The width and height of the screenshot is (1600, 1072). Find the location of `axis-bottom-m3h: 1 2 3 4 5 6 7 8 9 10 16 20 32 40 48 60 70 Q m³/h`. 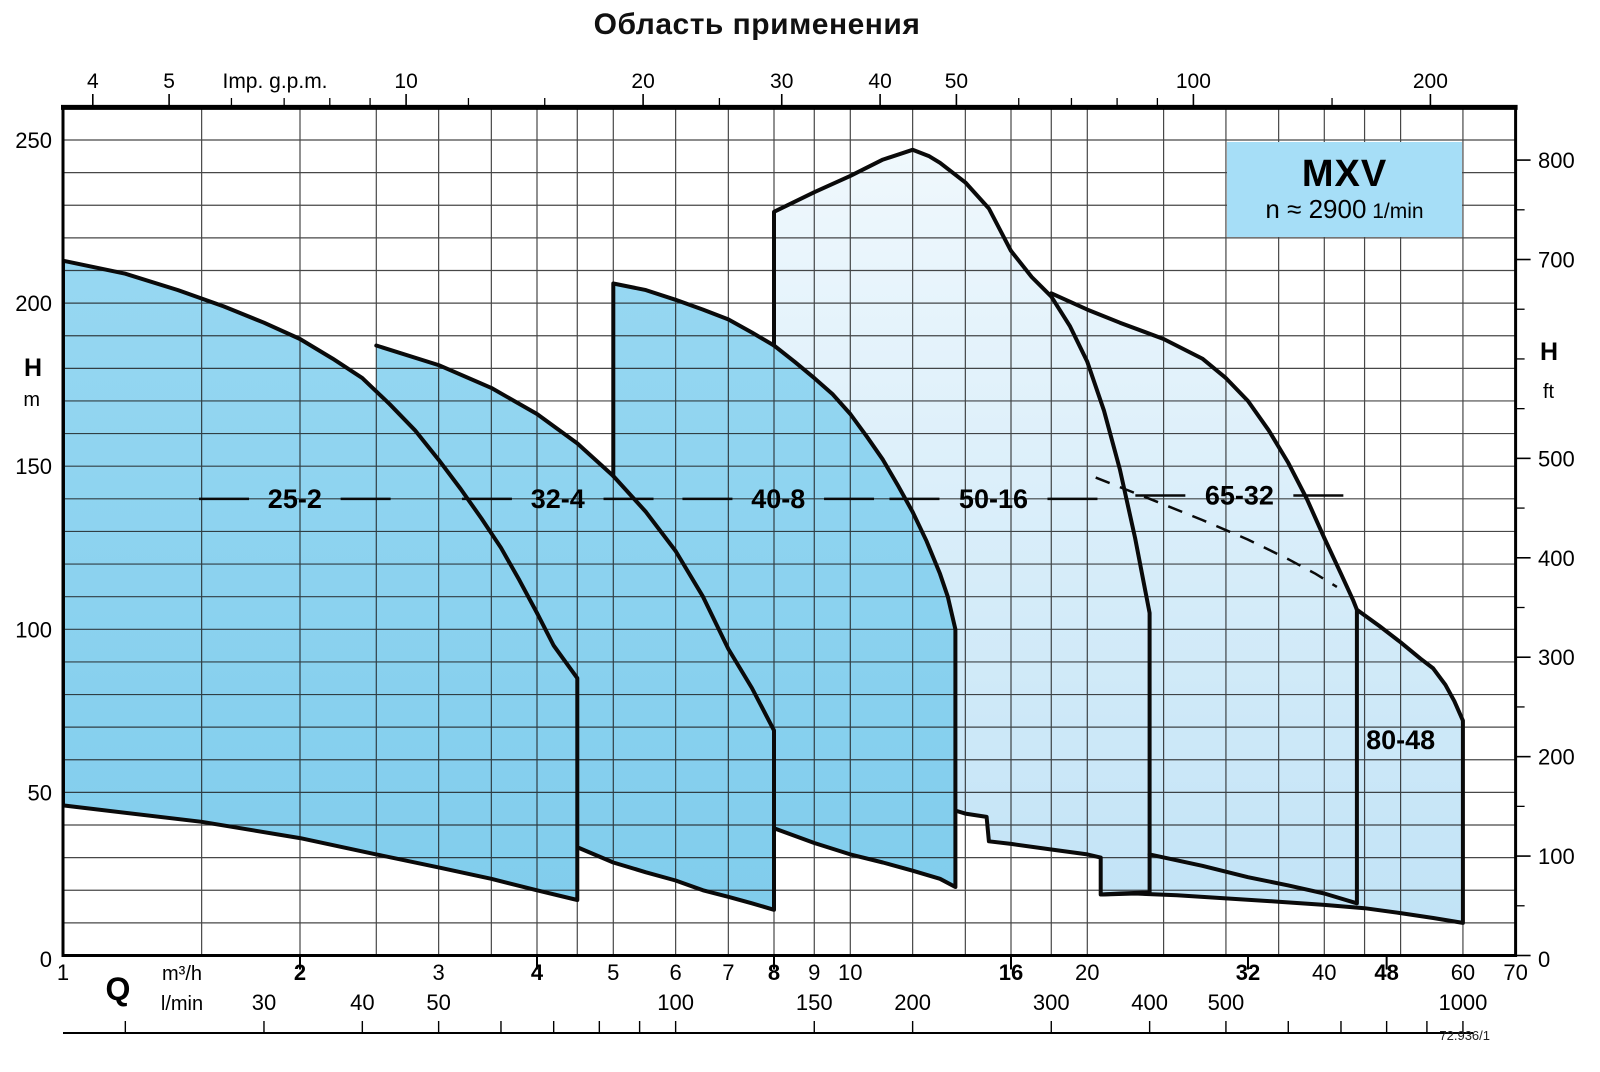

axis-bottom-m3h: 1 2 3 4 5 6 7 8 9 10 16 20 32 40 48 60 70 Q m³/h is located at coordinates (792, 981).